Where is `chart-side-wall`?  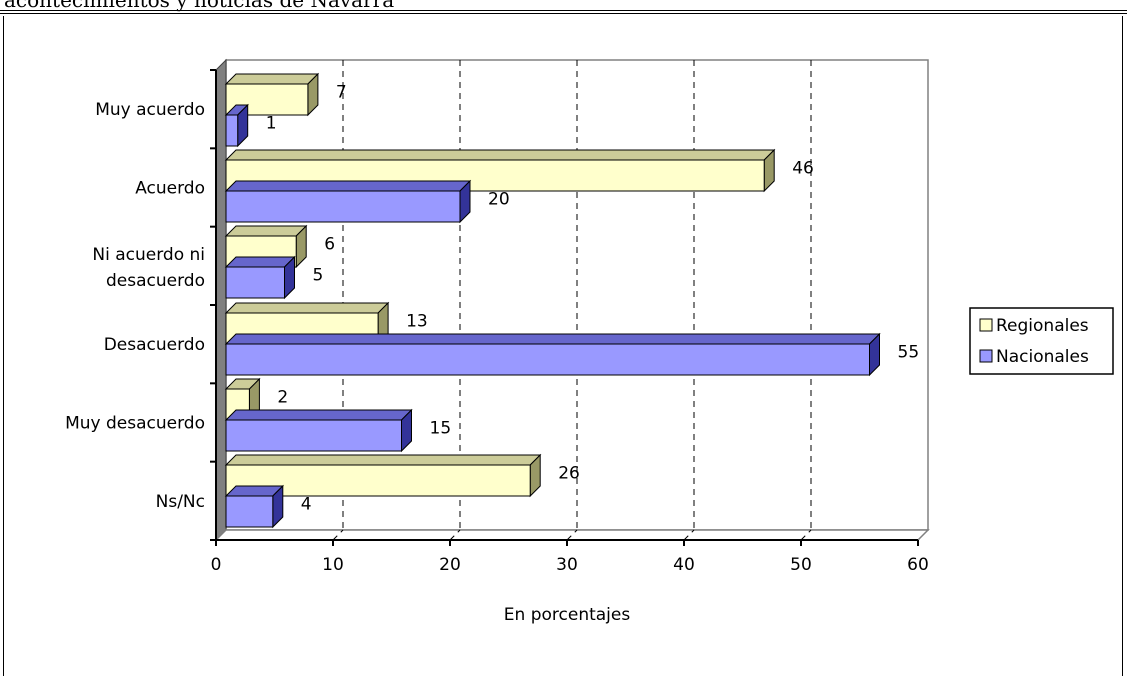
chart-side-wall is located at coordinates (221, 300).